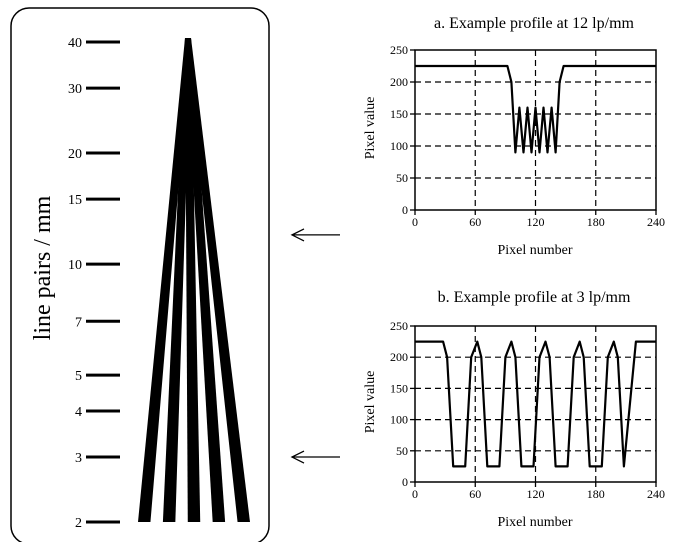 This screenshot has height=542, width=679. What do you see at coordinates (78, 322) in the screenshot?
I see `lp-scale-label: 7` at bounding box center [78, 322].